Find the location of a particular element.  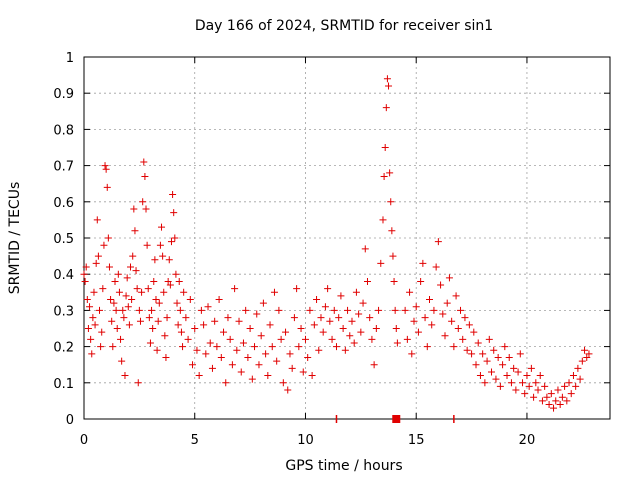

x-tick-label: 0 is located at coordinates (84, 440).